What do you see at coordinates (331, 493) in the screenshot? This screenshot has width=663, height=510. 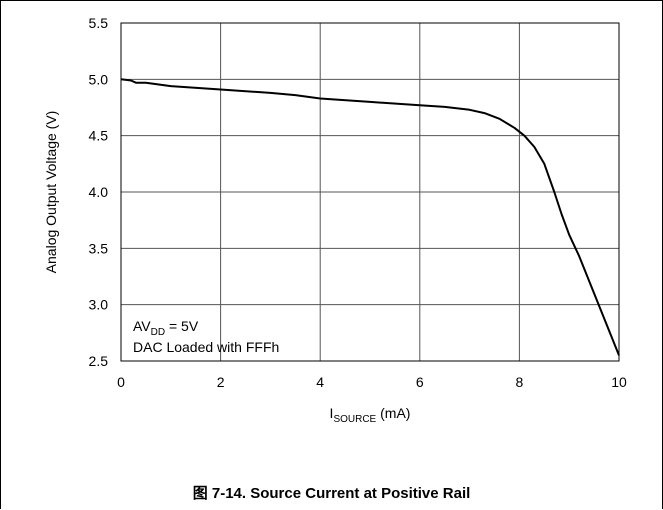 I see `figure-caption: 图 7-14. Source Current at Positive Rail` at bounding box center [331, 493].